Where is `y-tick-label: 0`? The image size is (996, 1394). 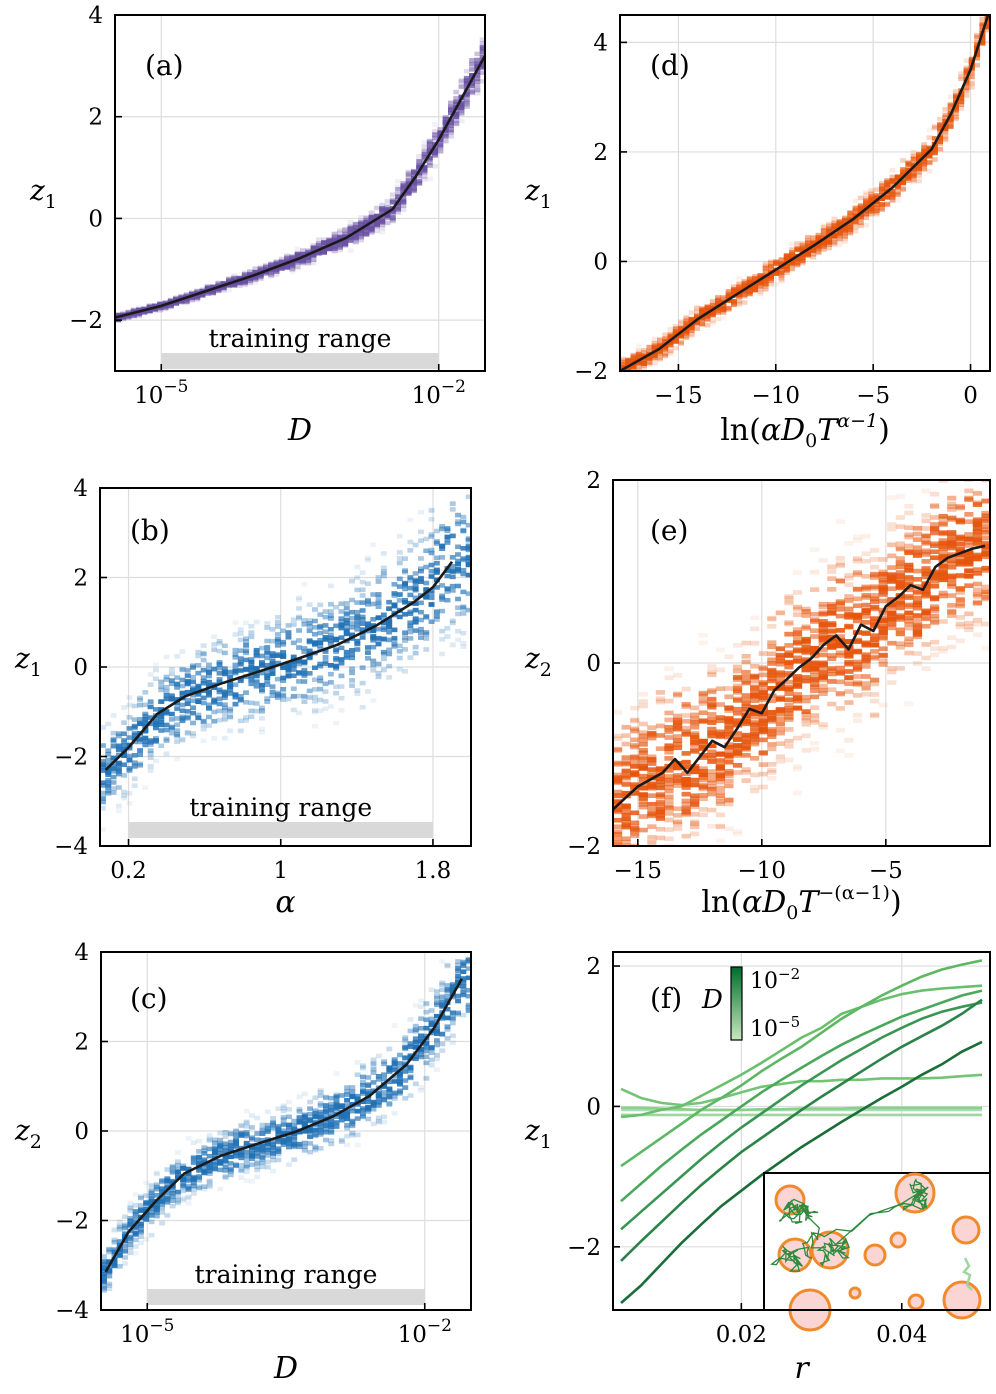 y-tick-label: 0 is located at coordinates (80, 668).